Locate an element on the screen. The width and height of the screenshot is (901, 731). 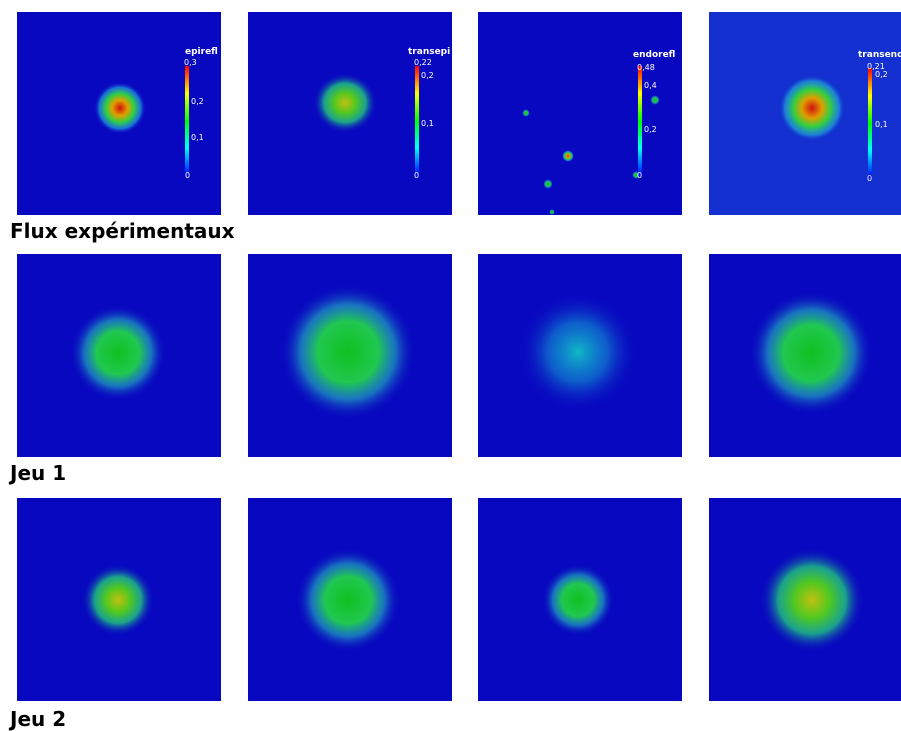
colorbar-tick: 0,3 is located at coordinates (190, 62).